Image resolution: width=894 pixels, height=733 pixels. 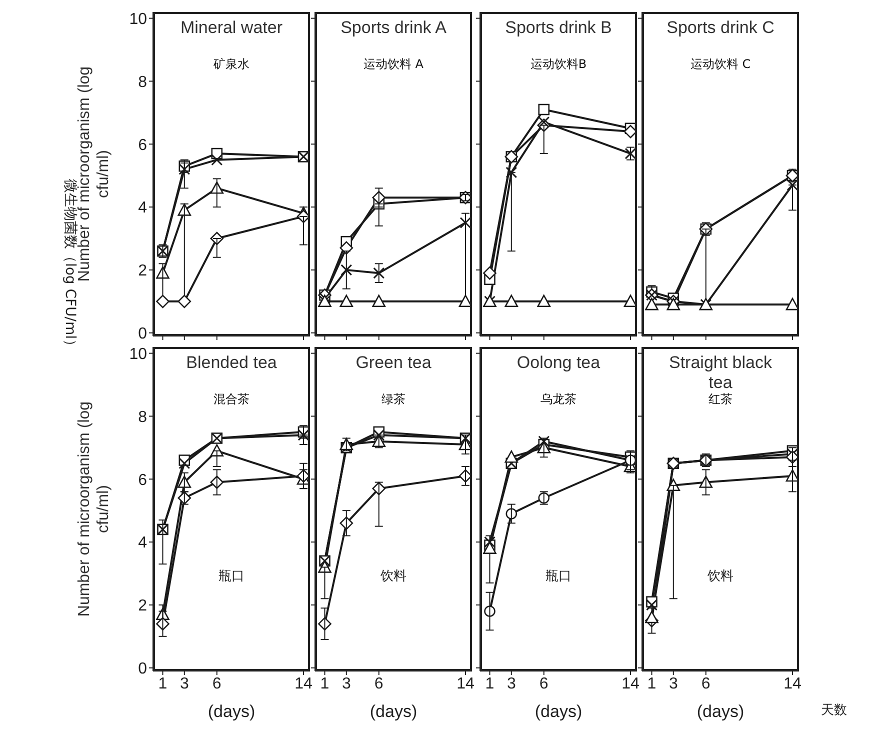 What do you see at coordinates (721, 28) in the screenshot?
I see `chart-title: Sports drink C` at bounding box center [721, 28].